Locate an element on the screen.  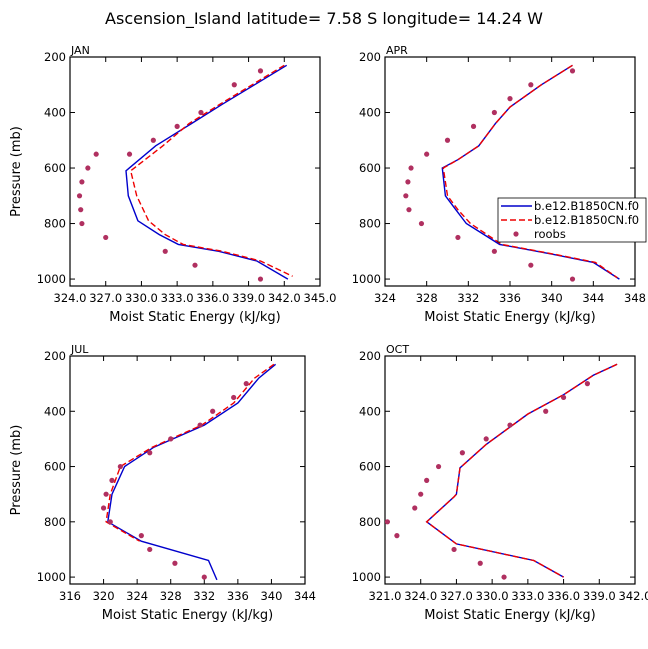
legend-label: b.e12.B1850CN.f0 is located at coordinates (586, 206).